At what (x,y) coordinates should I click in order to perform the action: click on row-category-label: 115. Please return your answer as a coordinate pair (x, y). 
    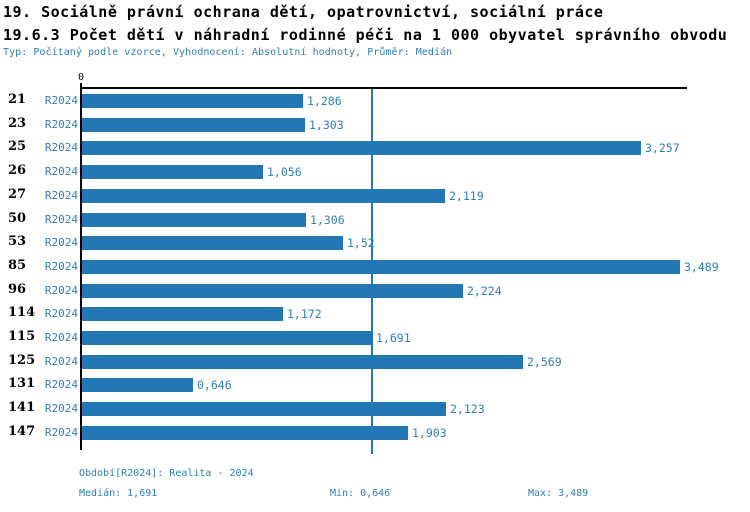
    Looking at the image, I should click on (22, 336).